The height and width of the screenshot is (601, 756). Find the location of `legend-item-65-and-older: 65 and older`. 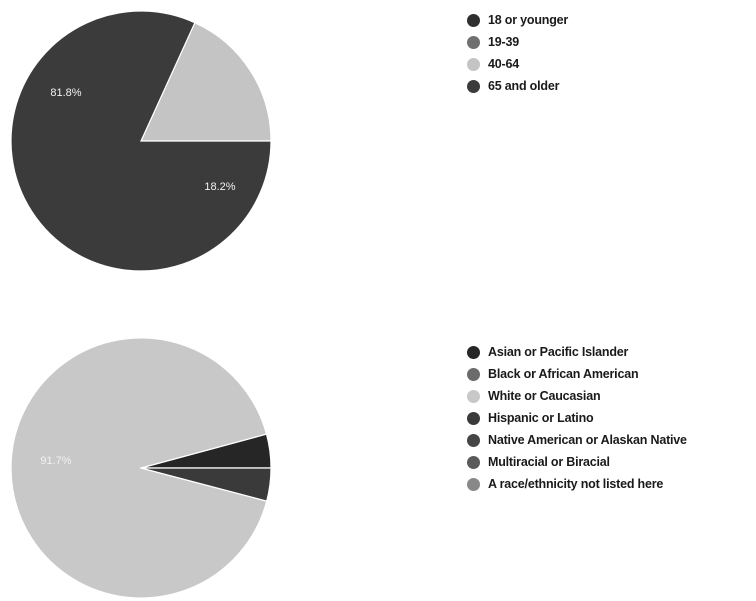

legend-item-65-and-older: 65 and older is located at coordinates (517, 86).